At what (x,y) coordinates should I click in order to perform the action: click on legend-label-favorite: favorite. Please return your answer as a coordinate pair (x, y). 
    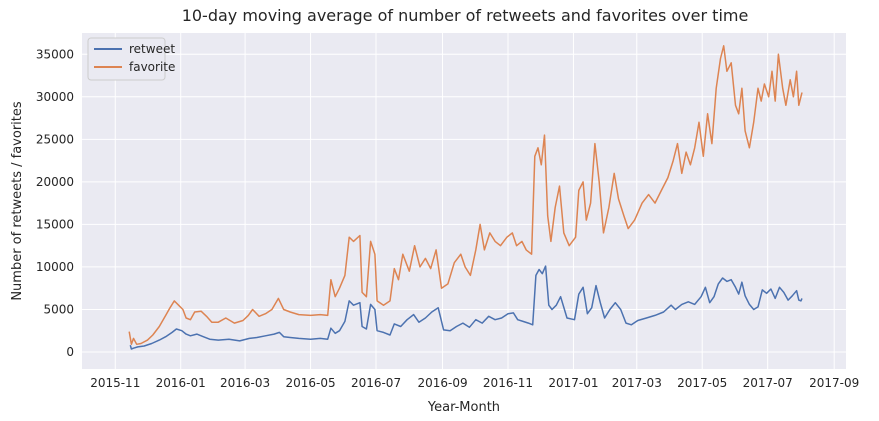
    Looking at the image, I should click on (152, 67).